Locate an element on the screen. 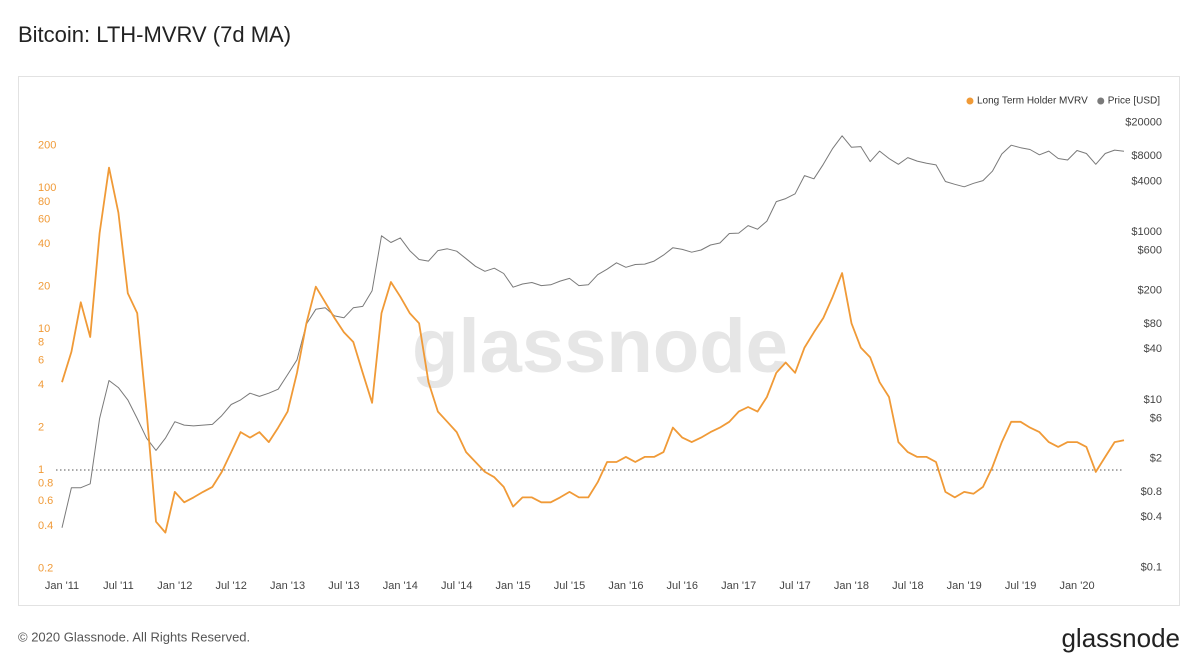 This screenshot has height=670, width=1200. x-tick-label: Jul '19 is located at coordinates (1020, 586).